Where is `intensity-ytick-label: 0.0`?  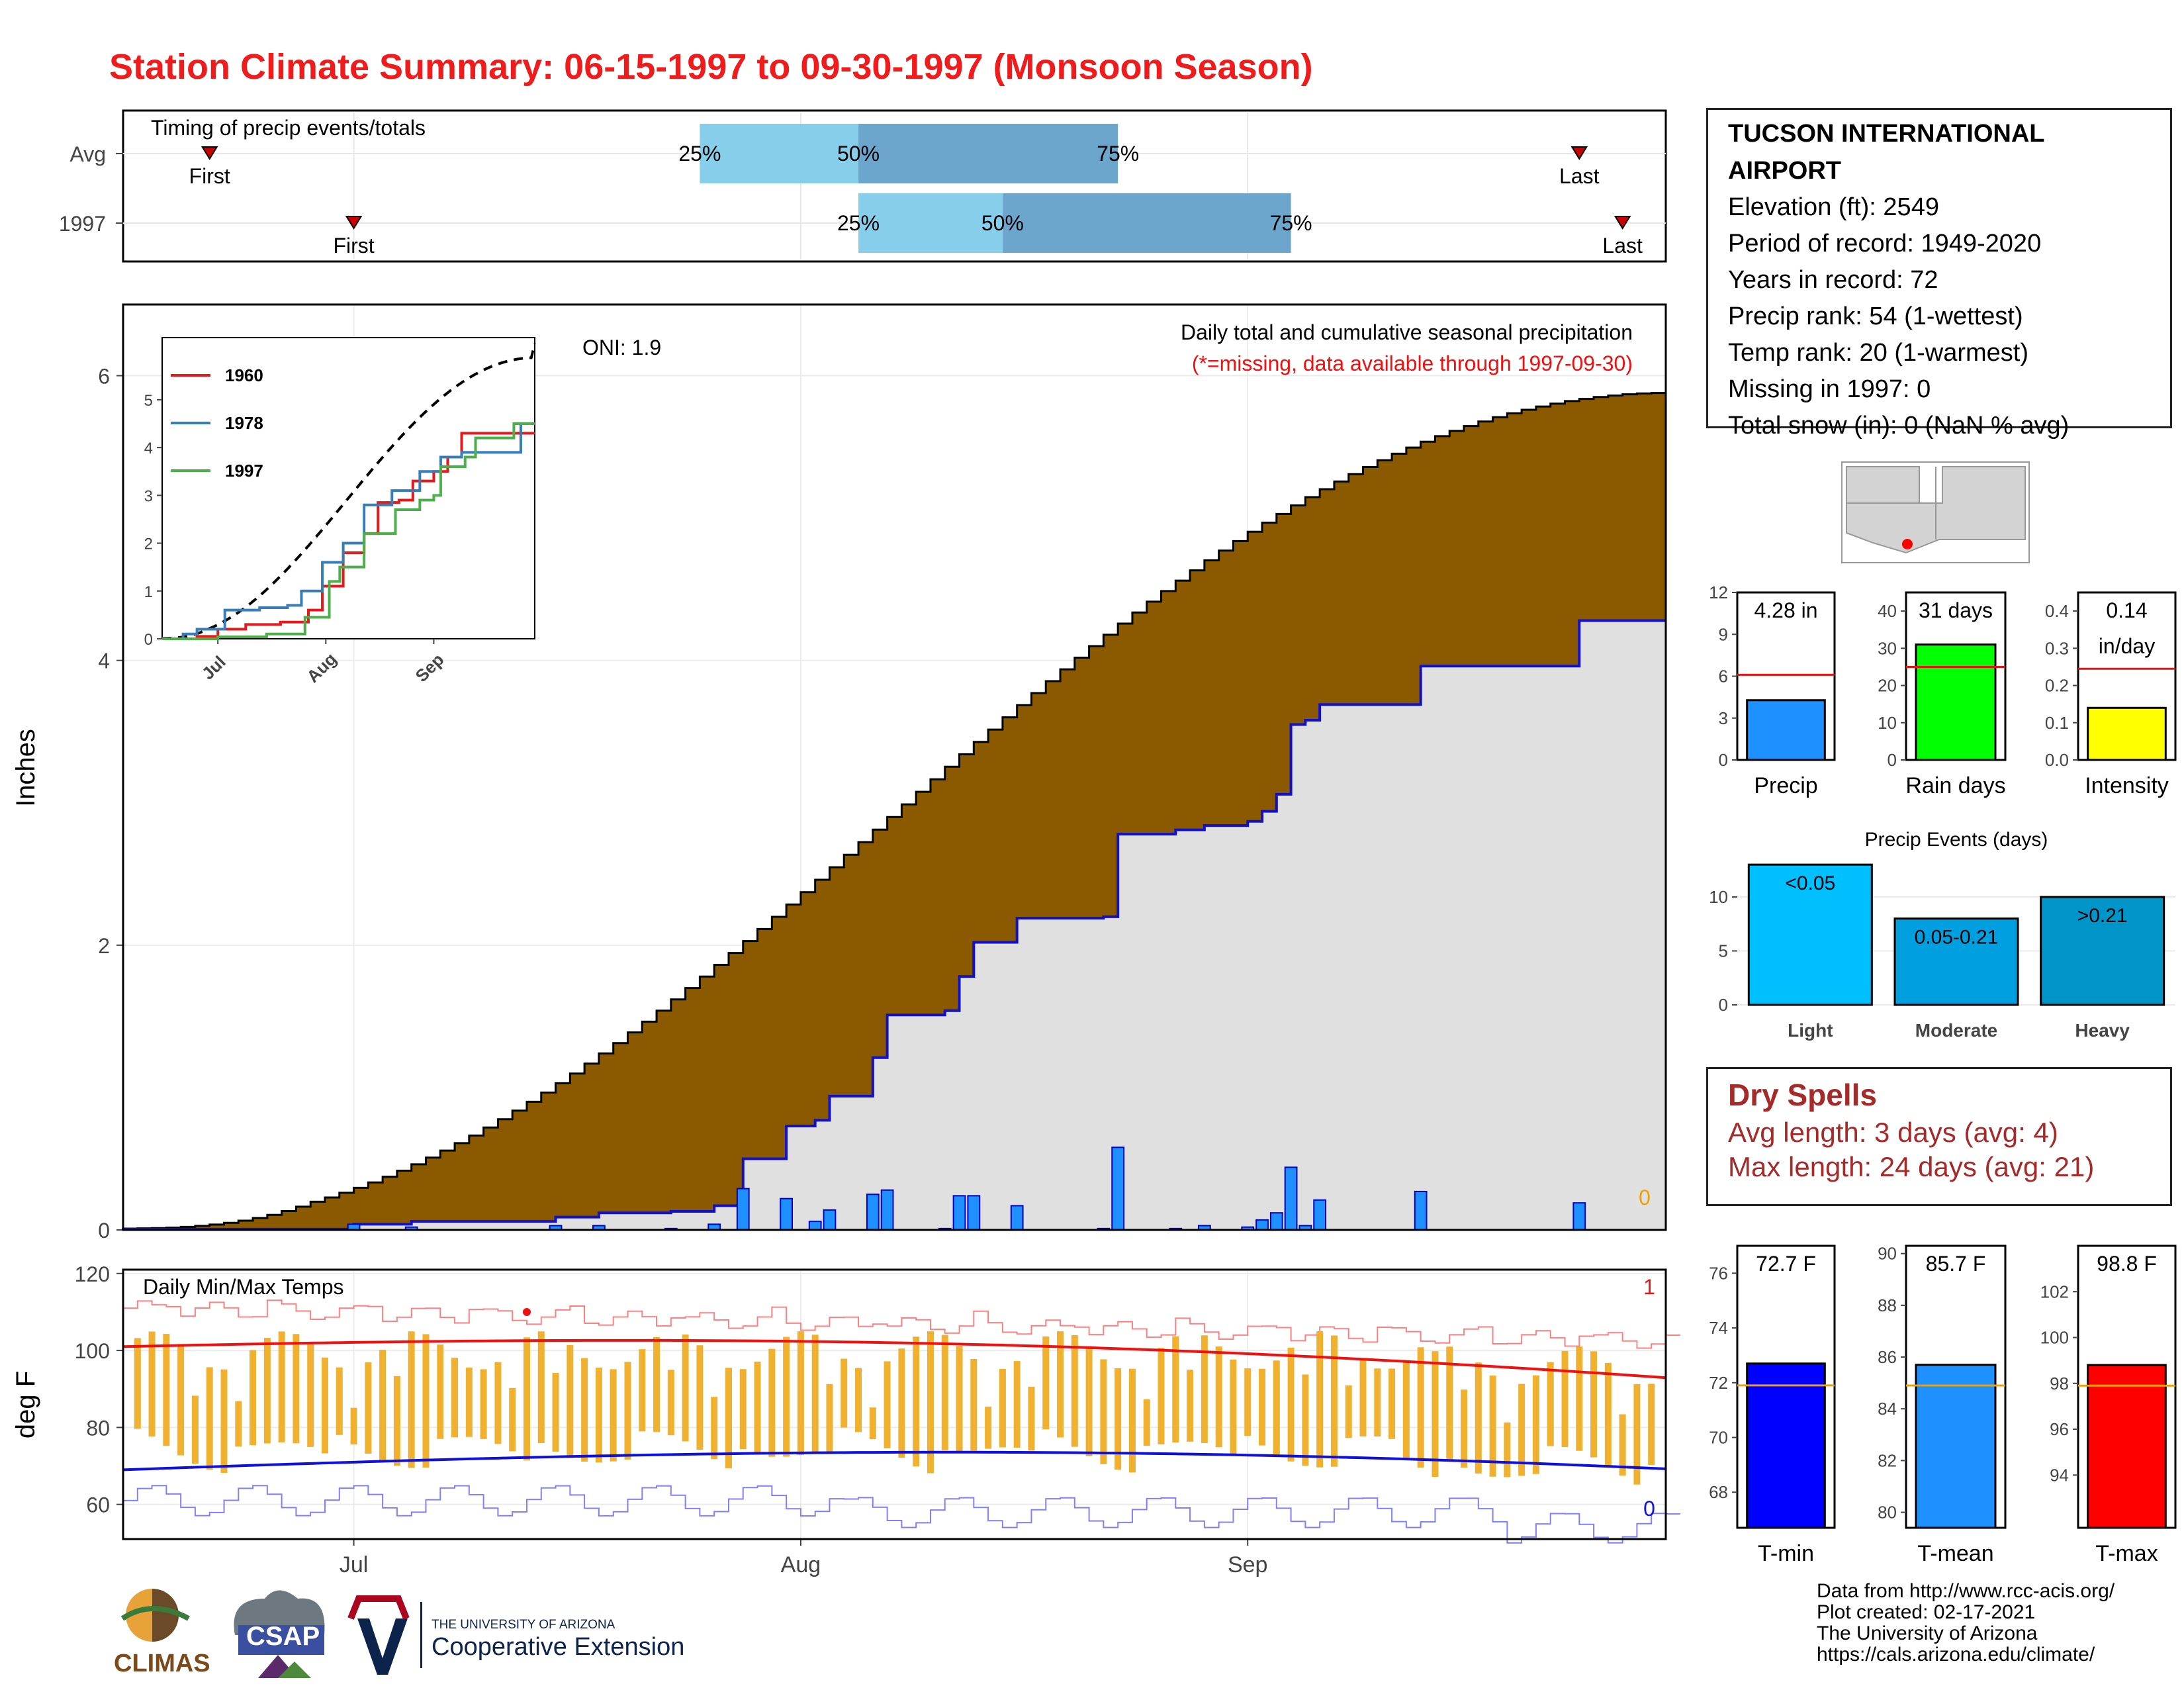 intensity-ytick-label: 0.0 is located at coordinates (2057, 760).